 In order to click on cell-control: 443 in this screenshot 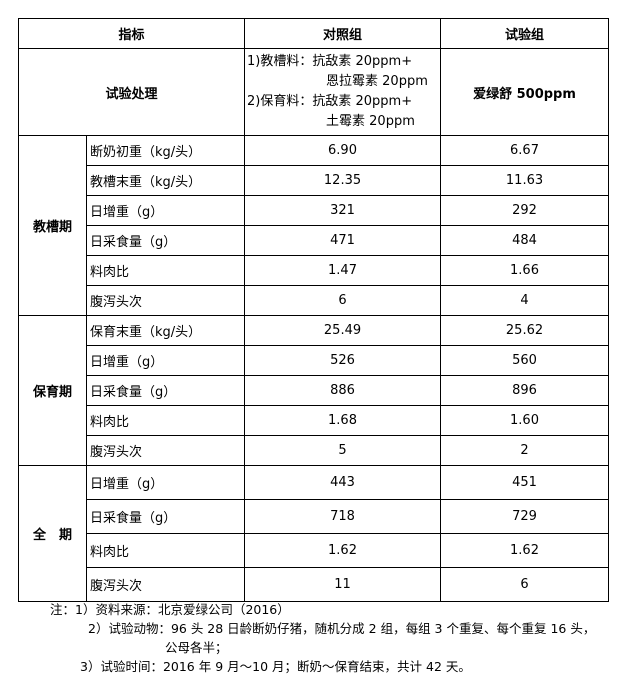, I will do `click(343, 482)`.